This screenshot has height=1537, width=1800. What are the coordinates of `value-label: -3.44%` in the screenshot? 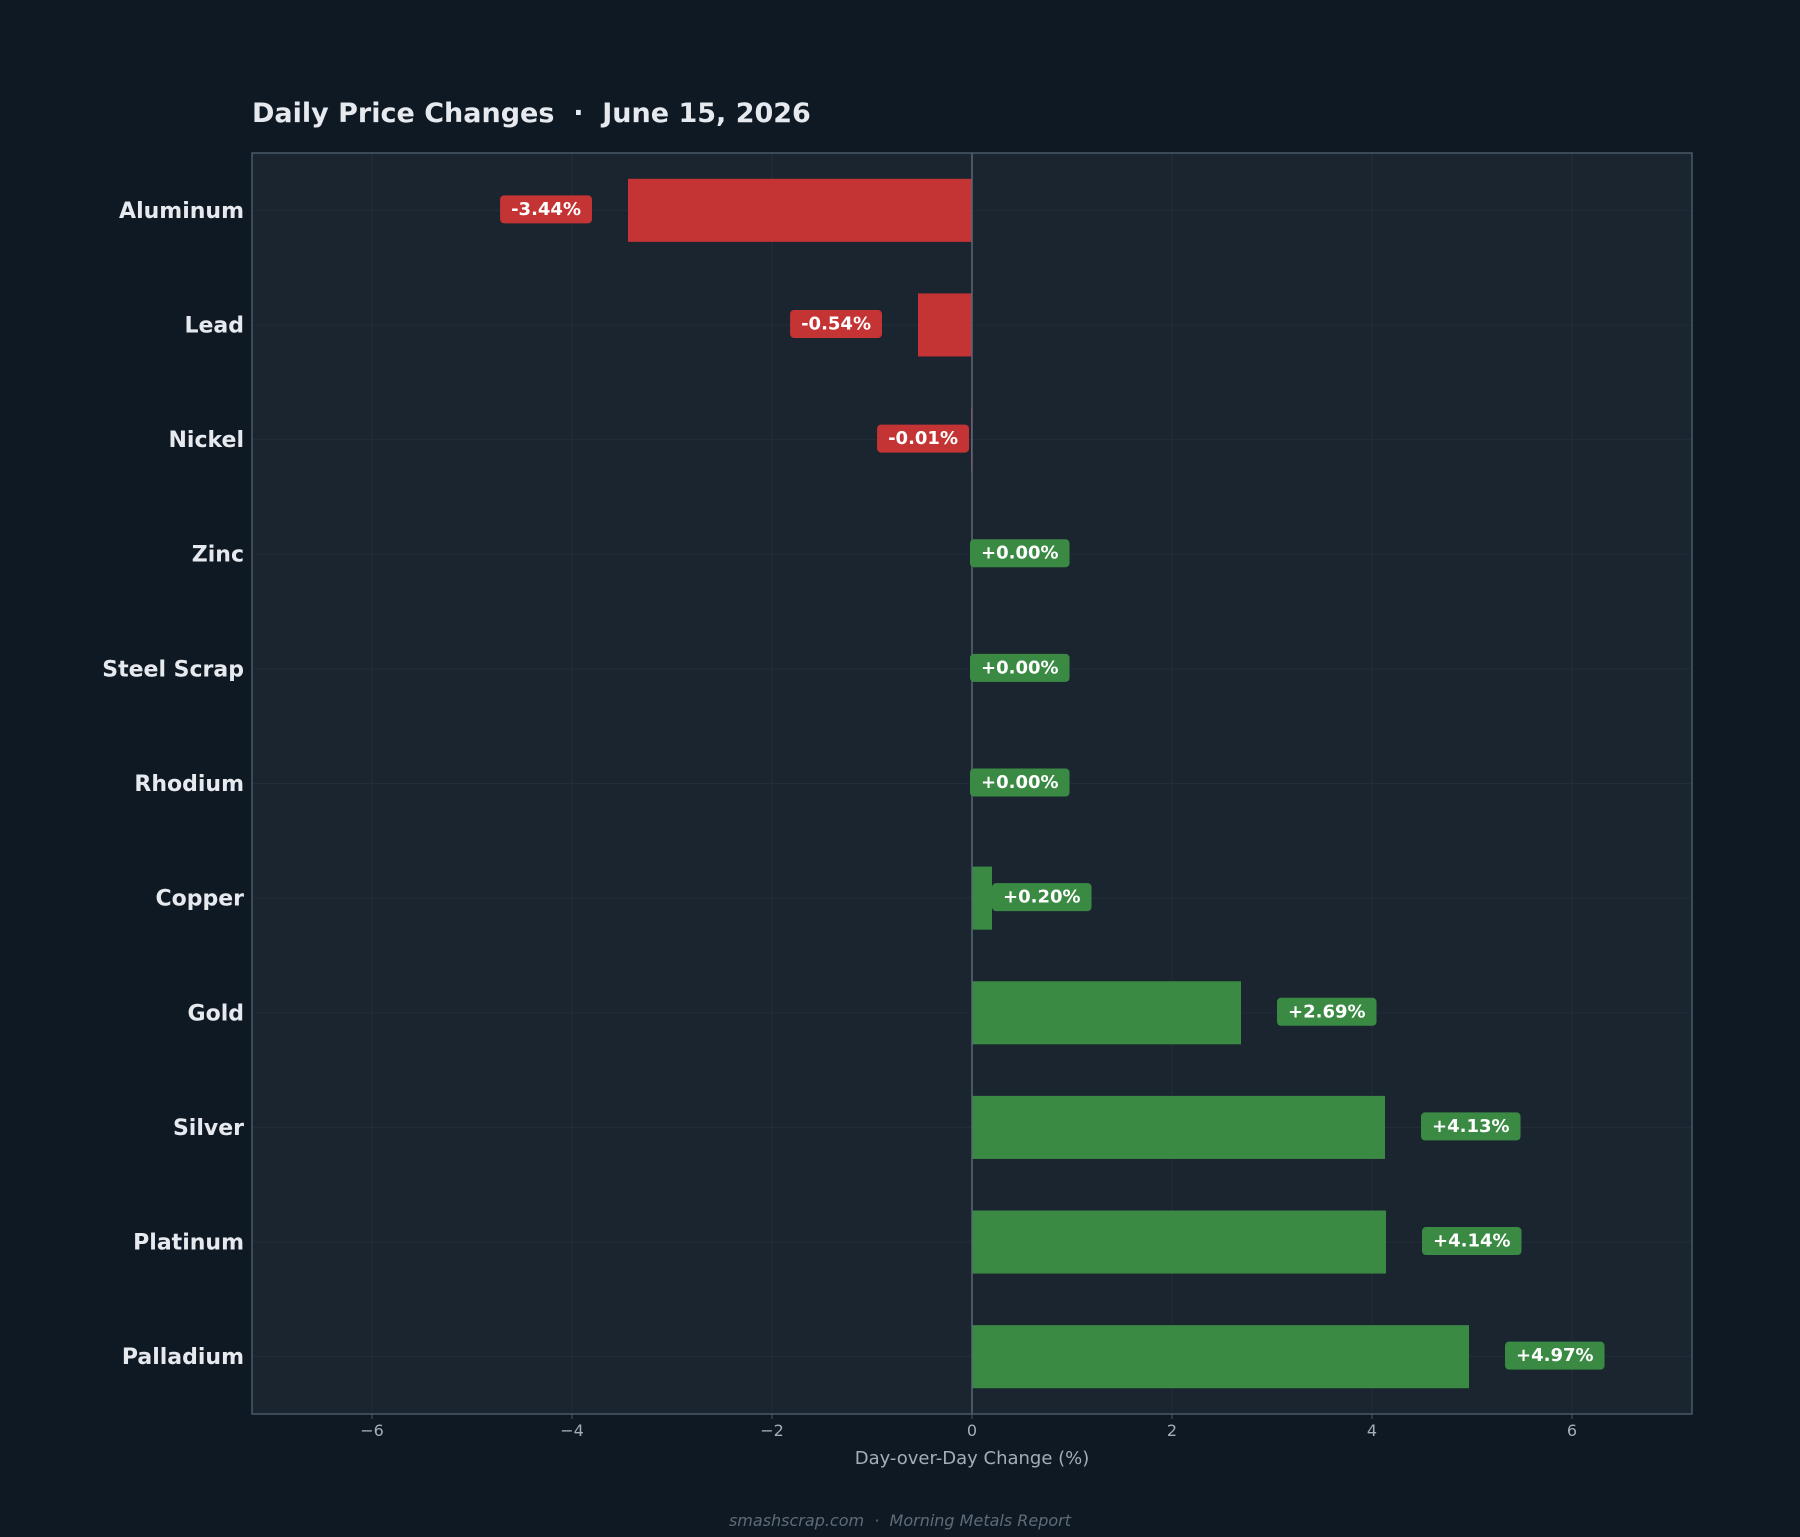 It's located at (546, 209).